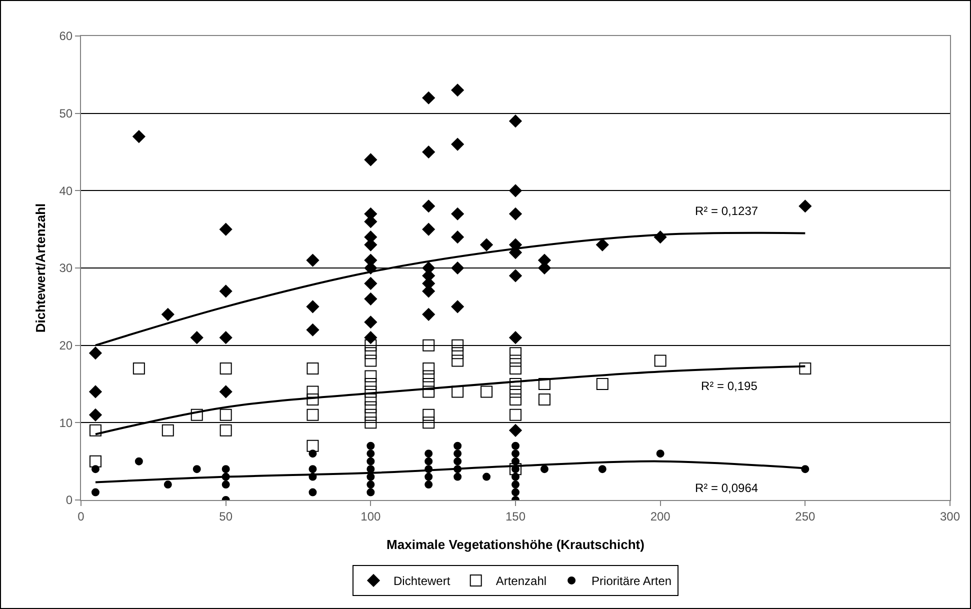 The height and width of the screenshot is (609, 971). I want to click on y-tick-label: 0, so click(69, 500).